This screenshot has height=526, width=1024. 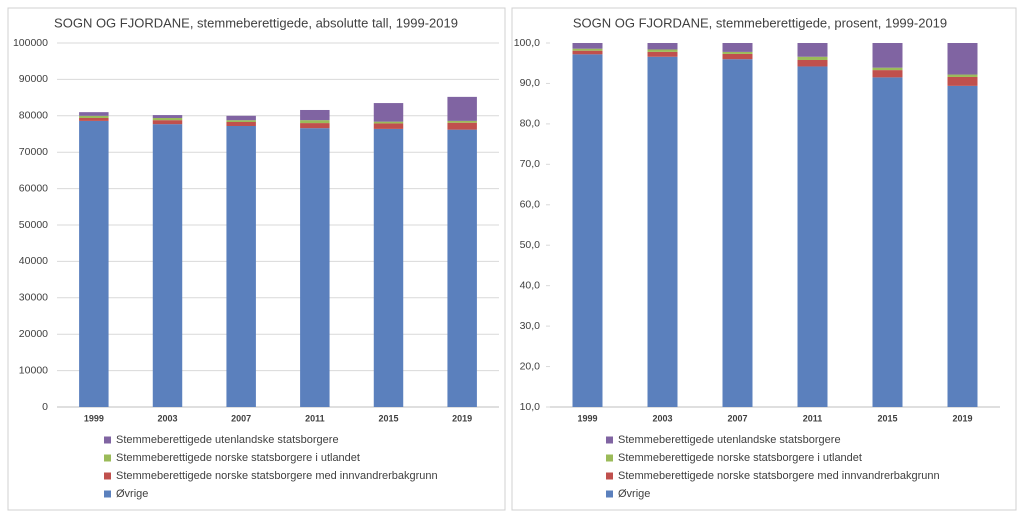 I want to click on y-tick-label: 50,0, so click(x=530, y=245).